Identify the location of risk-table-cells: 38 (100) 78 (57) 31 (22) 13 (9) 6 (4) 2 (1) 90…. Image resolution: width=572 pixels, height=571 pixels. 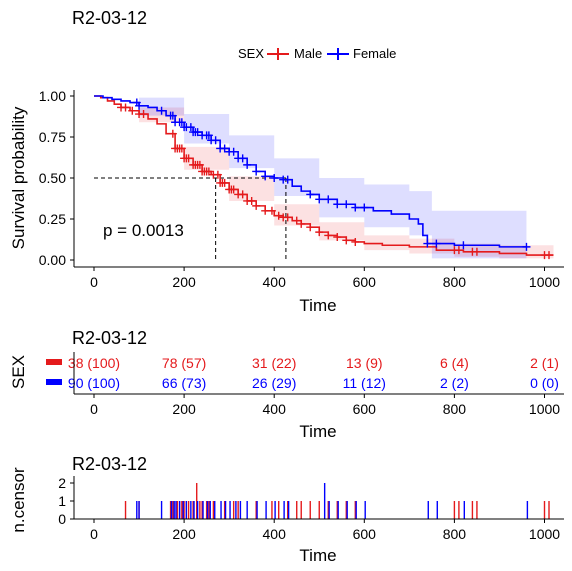
(313, 373).